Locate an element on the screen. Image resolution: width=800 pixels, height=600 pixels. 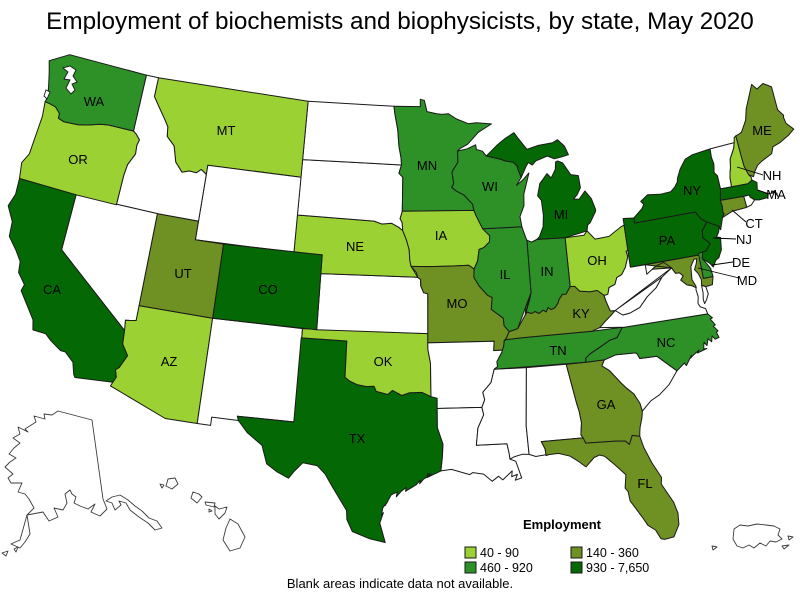
svg-text: NJ is located at coordinates (744, 239).